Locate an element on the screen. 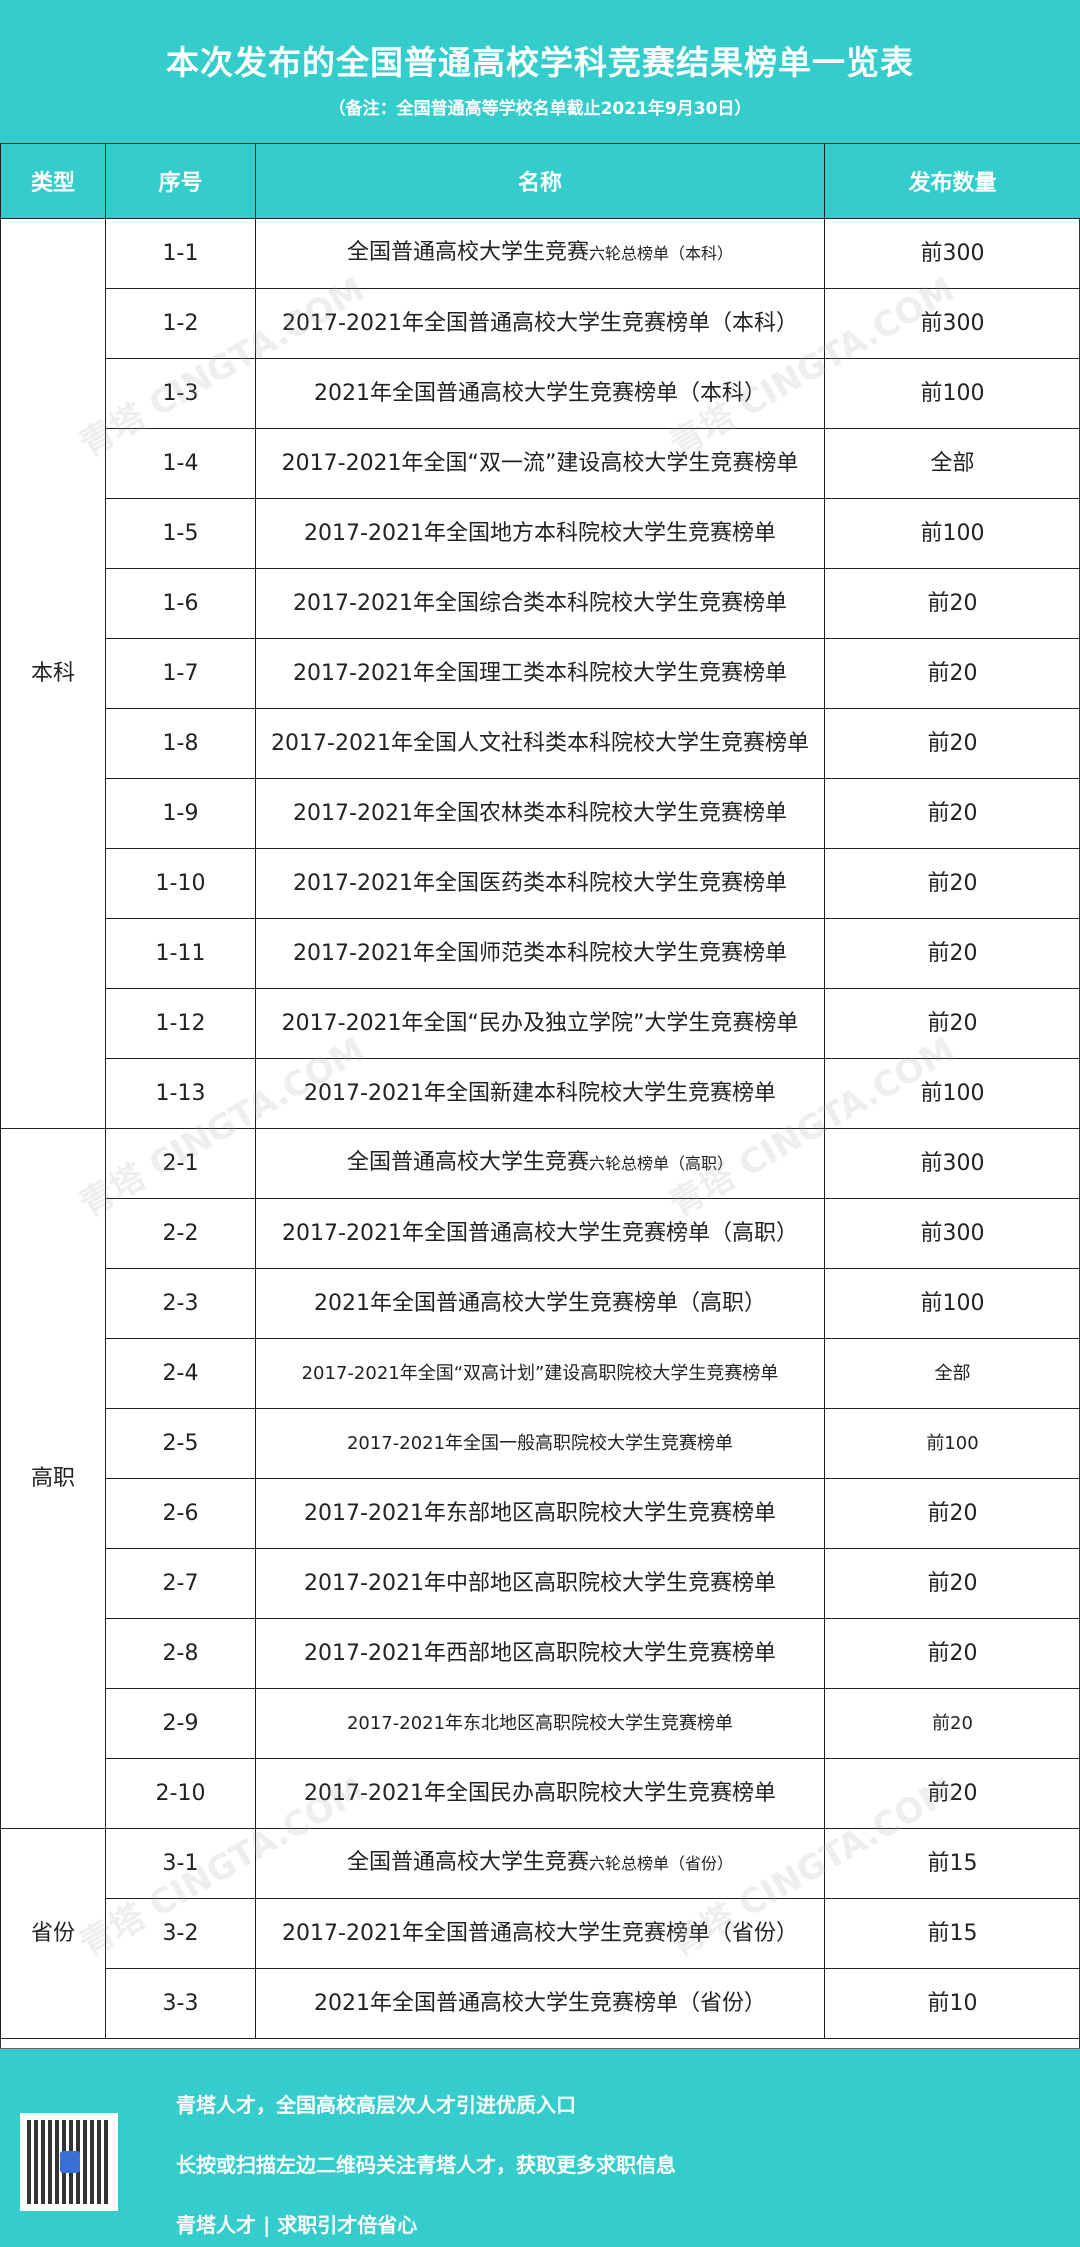  ranking-name-text: 2017-2021年全国综合类本科院校大学生竞赛榜单 is located at coordinates (540, 603).